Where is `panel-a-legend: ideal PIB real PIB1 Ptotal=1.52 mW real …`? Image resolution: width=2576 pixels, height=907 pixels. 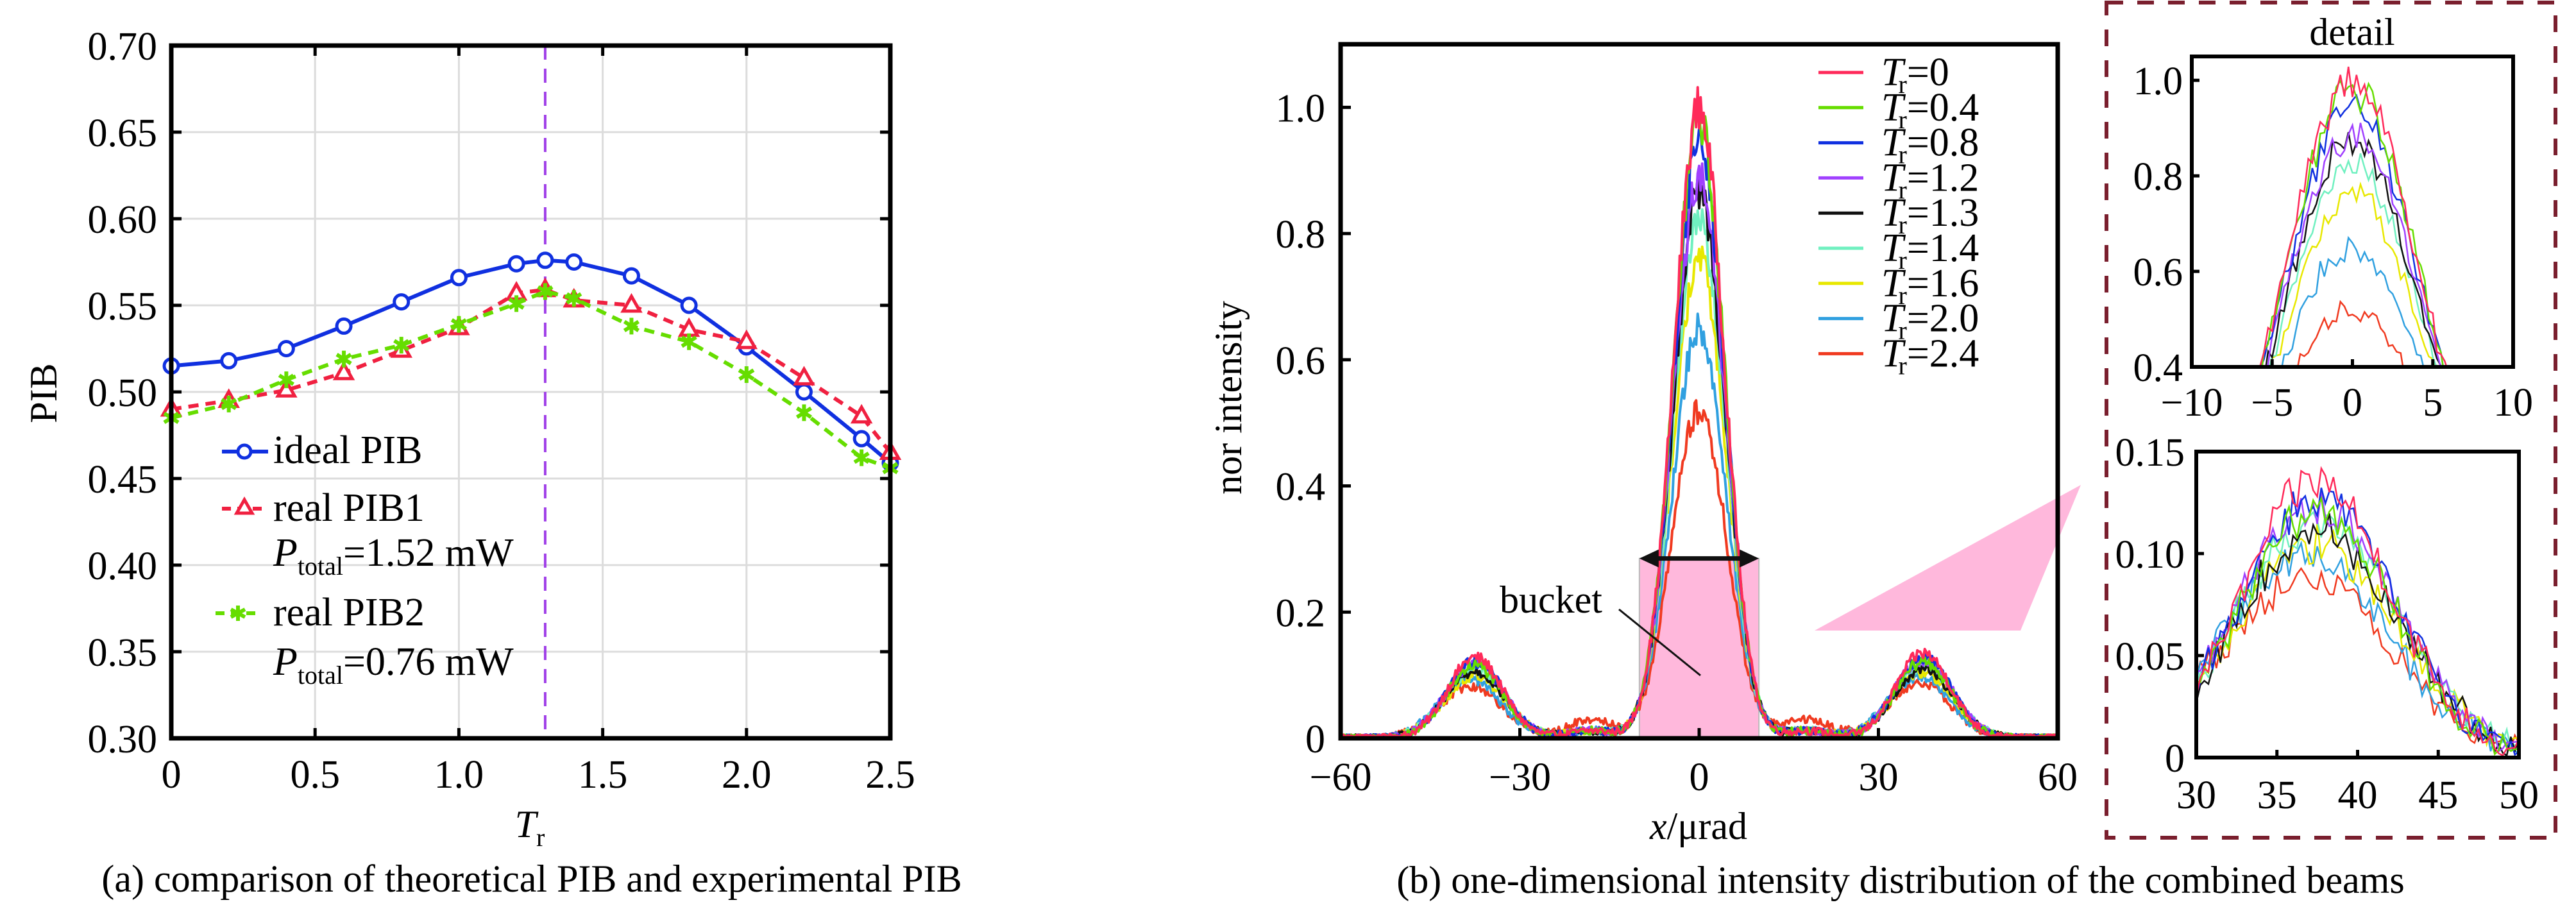 panel-a-legend: ideal PIB real PIB1 Ptotal=1.52 mW real … is located at coordinates (365, 559).